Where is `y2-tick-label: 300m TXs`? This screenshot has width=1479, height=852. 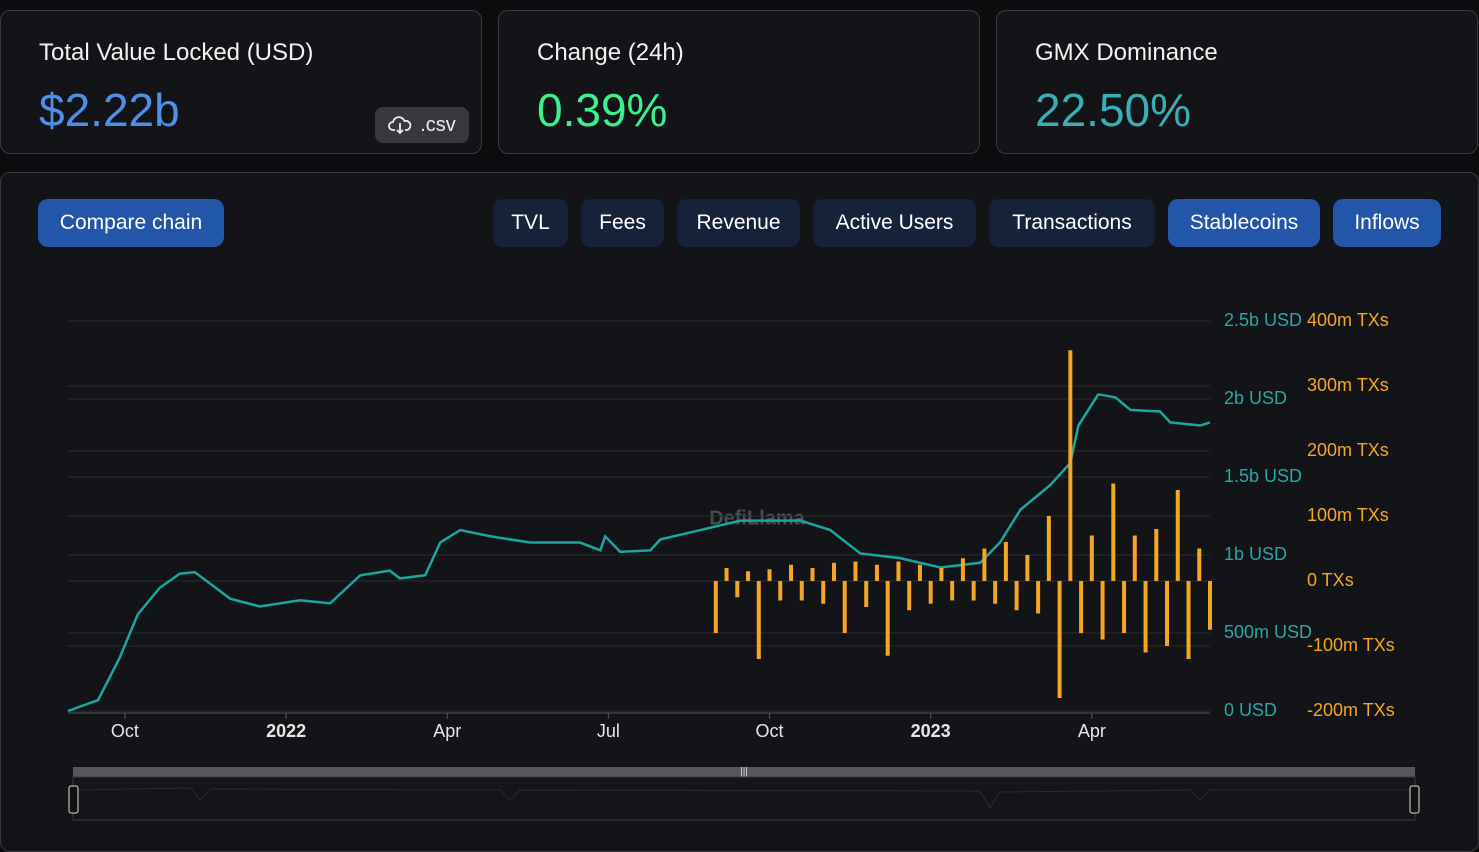
y2-tick-label: 300m TXs is located at coordinates (1348, 385).